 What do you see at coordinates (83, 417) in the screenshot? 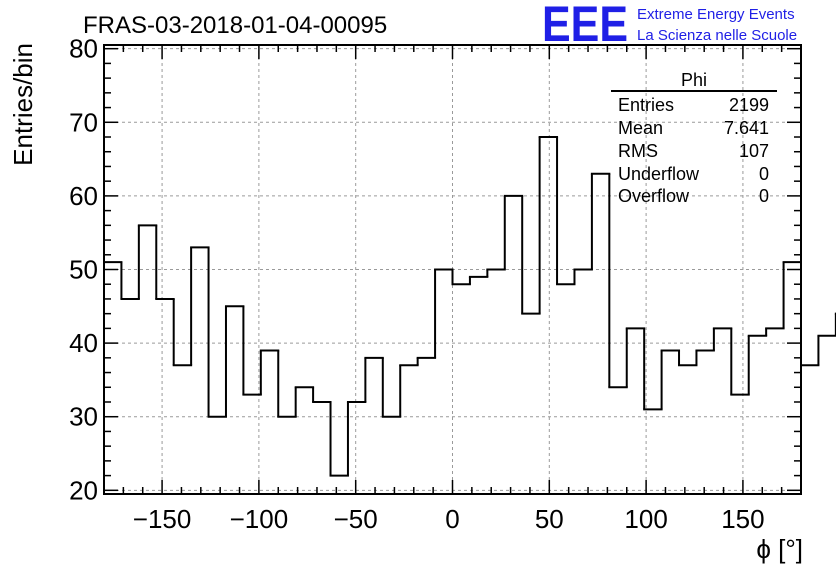
I see `y-tick-label: 30` at bounding box center [83, 417].